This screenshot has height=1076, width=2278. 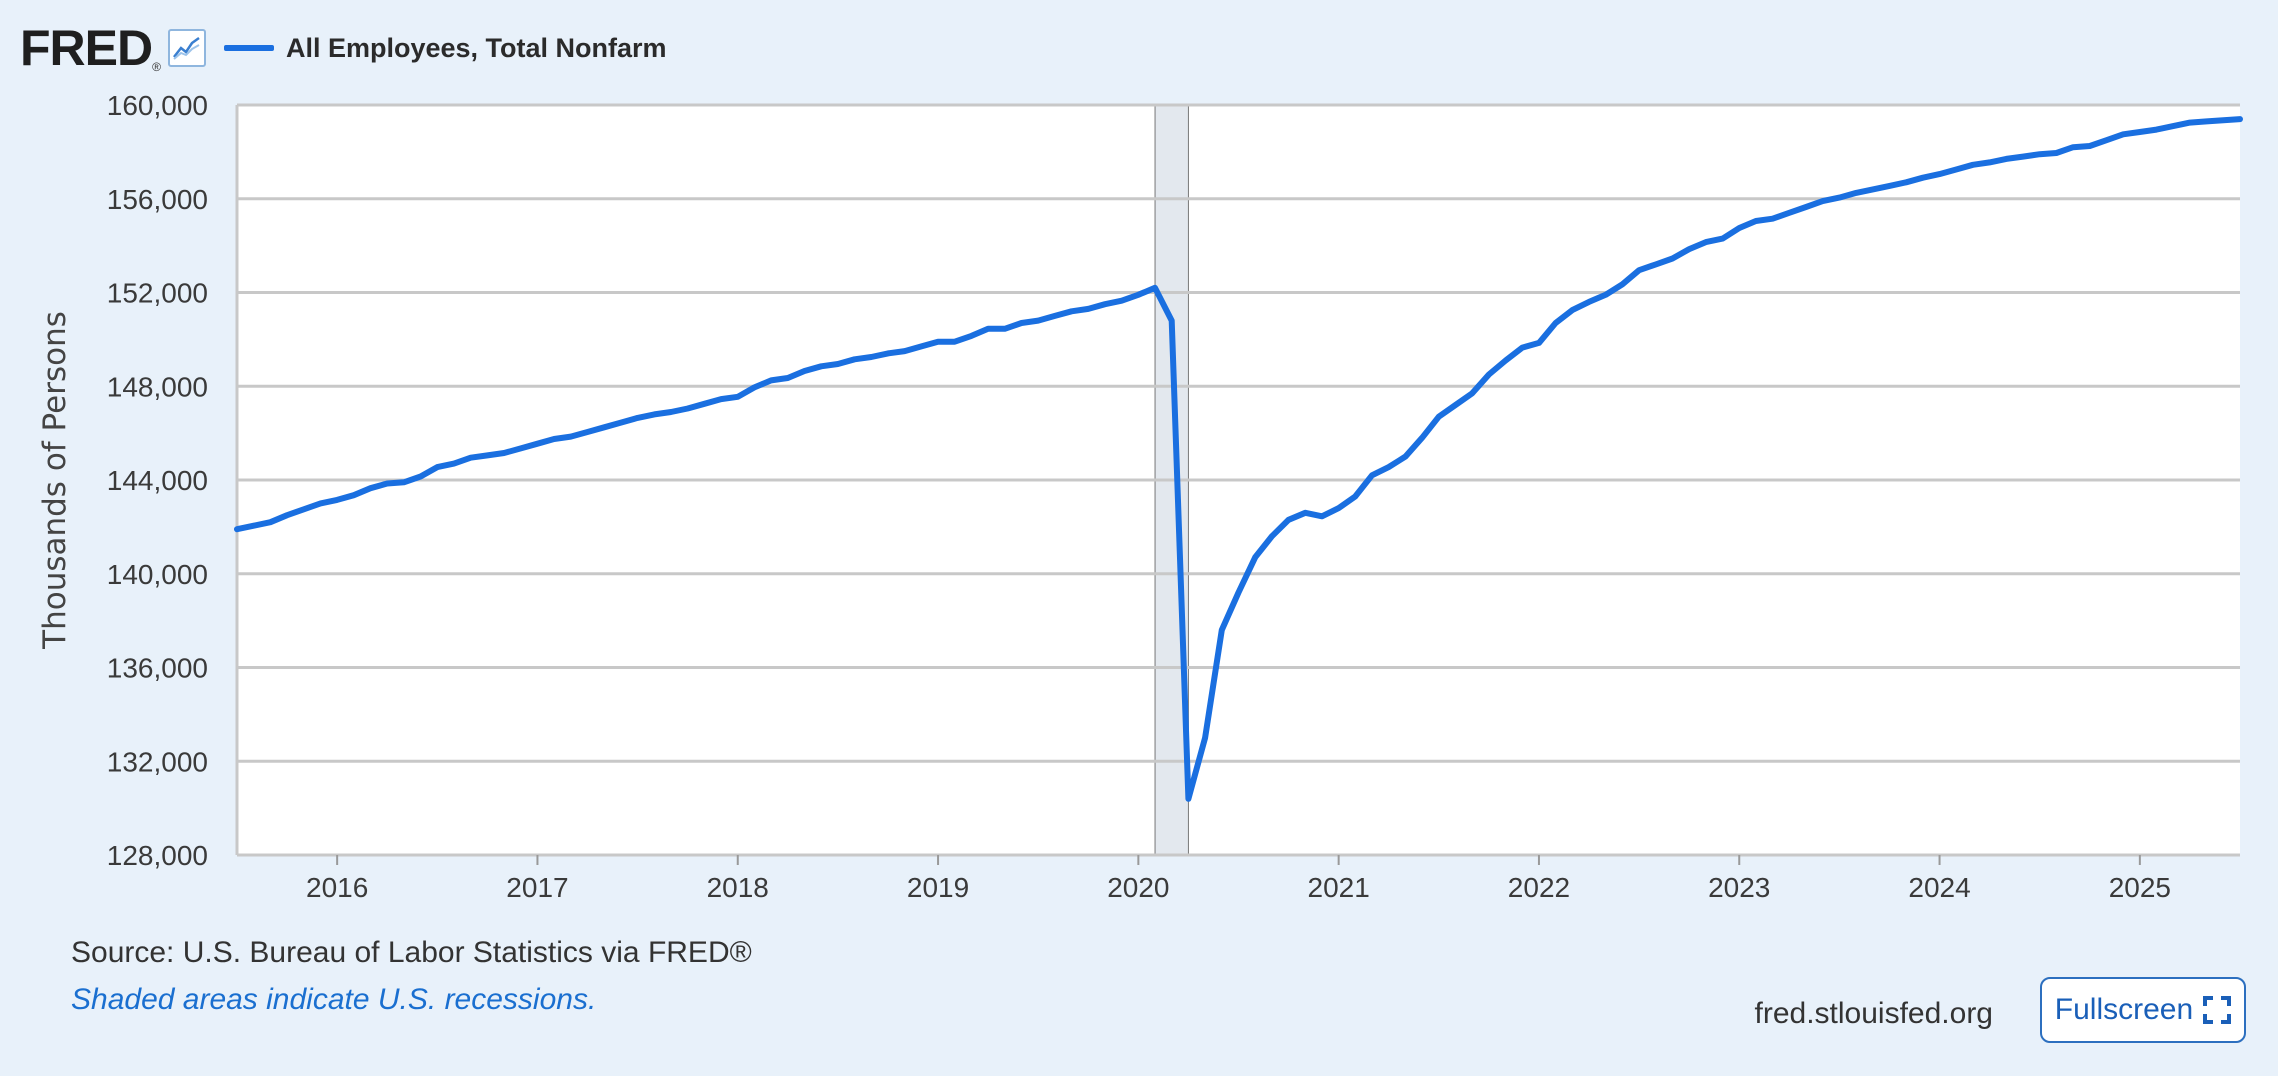 What do you see at coordinates (1873, 1013) in the screenshot?
I see `site-url: fred.stlouisfed.org` at bounding box center [1873, 1013].